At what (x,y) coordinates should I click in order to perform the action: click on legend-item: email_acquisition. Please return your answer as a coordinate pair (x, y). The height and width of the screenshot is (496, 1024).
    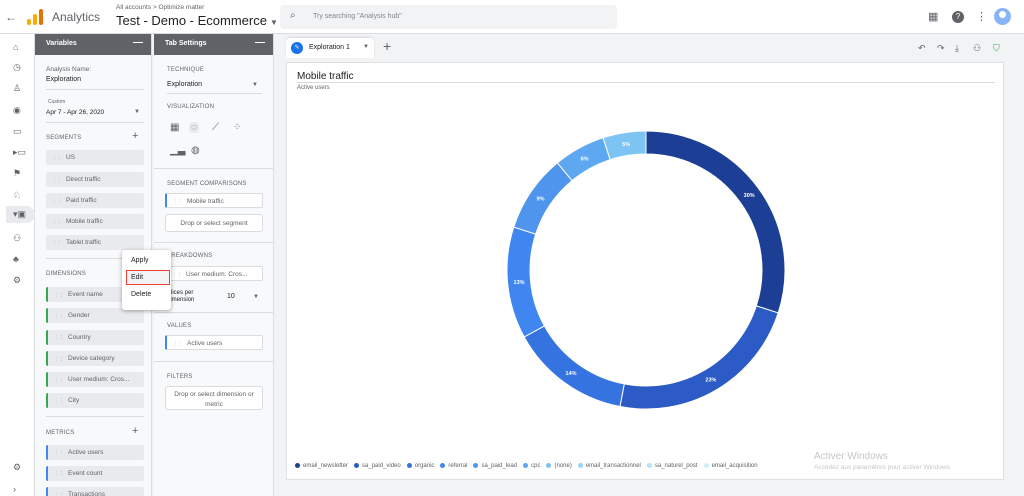
    Looking at the image, I should click on (730, 465).